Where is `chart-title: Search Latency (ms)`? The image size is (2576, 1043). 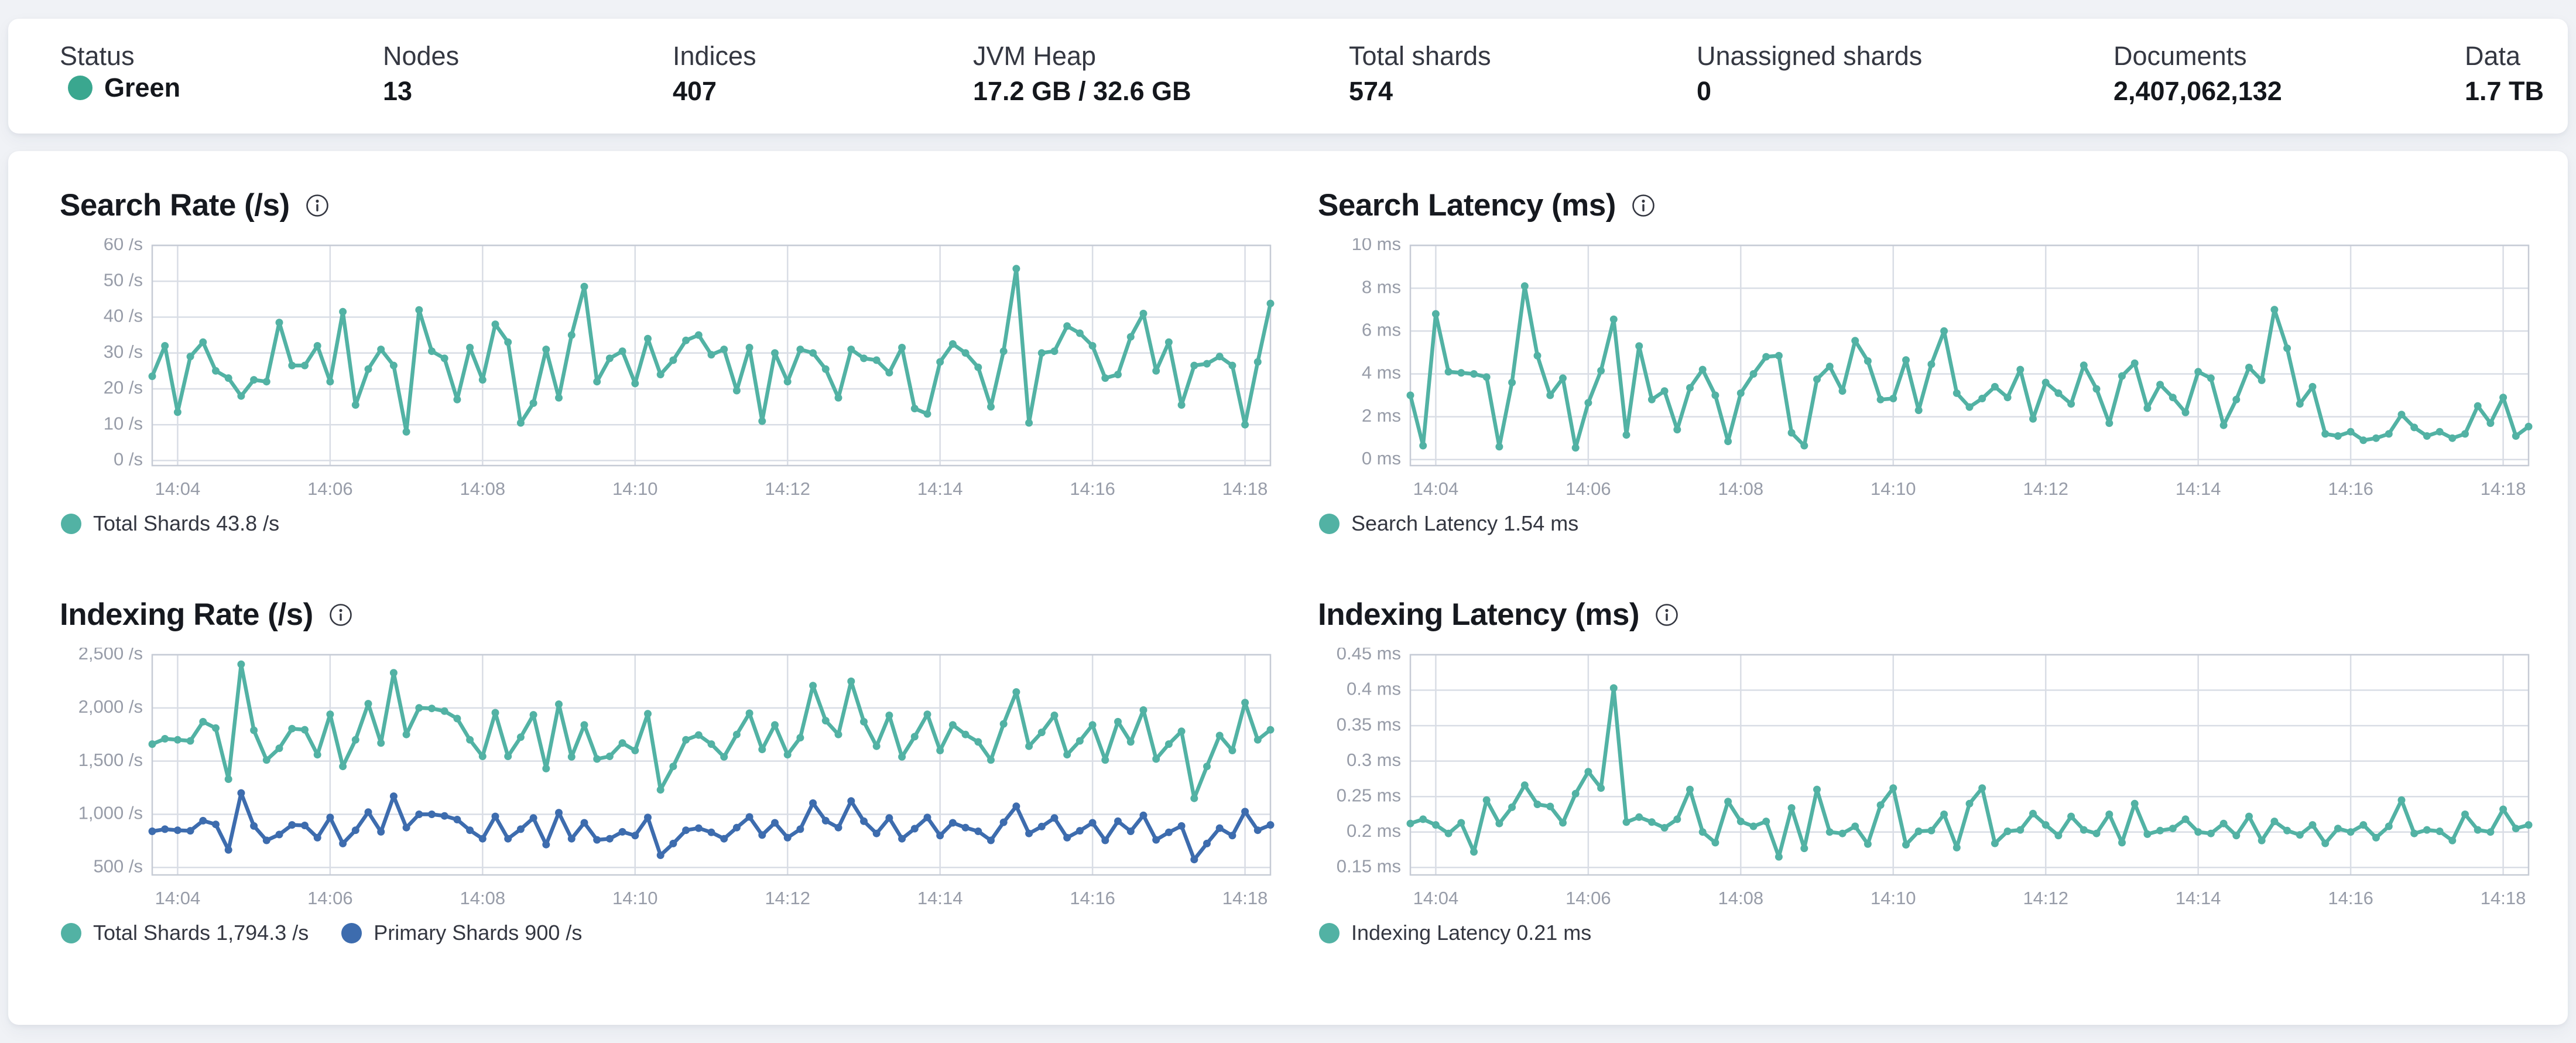 chart-title: Search Latency (ms) is located at coordinates (1467, 205).